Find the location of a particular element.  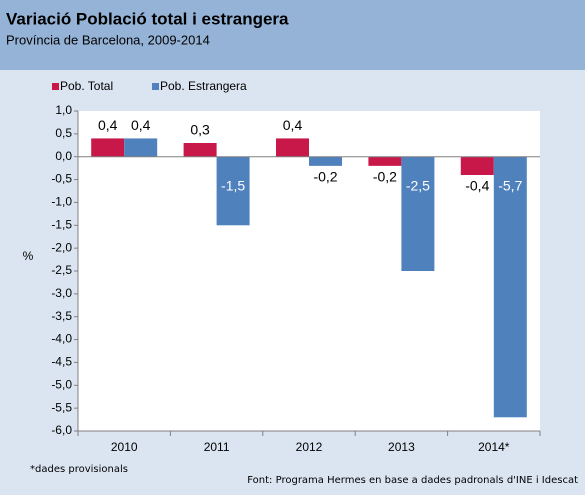

y-tick-label: -3,0 is located at coordinates (61, 293).